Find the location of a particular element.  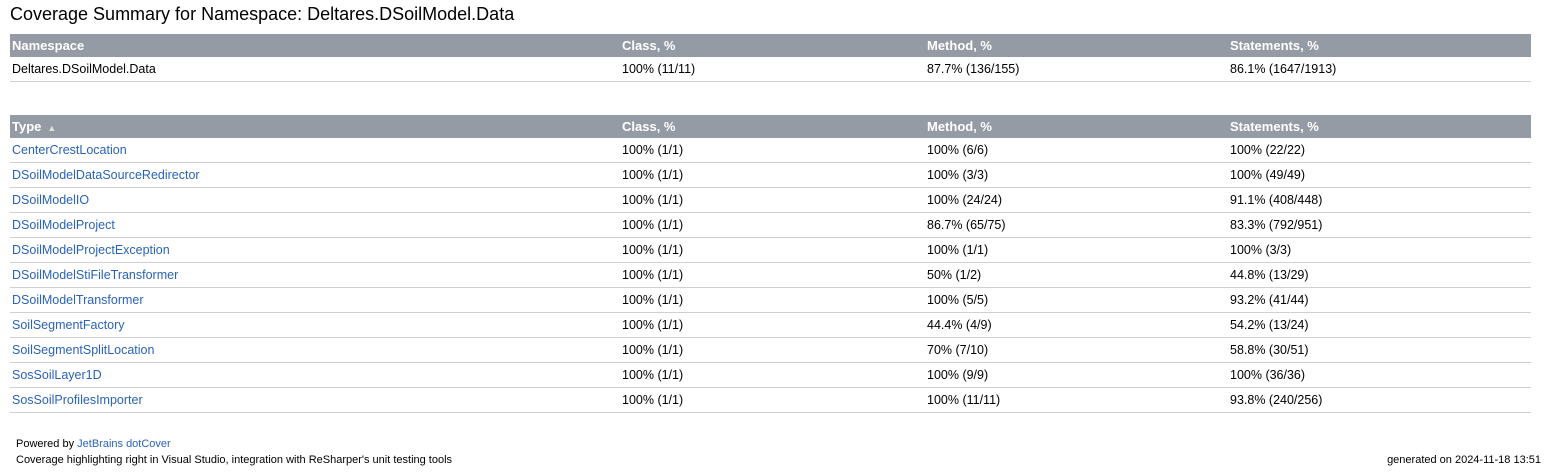

type-name: DSoilModelTransformer is located at coordinates (315, 300).